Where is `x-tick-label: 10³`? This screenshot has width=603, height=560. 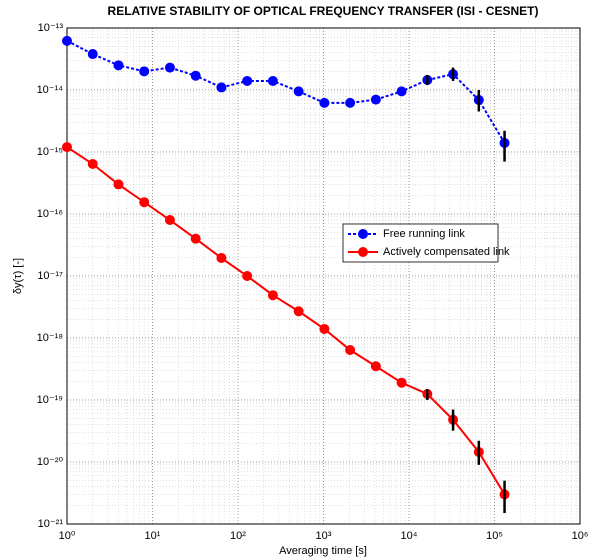
x-tick-label: 10³ is located at coordinates (324, 536).